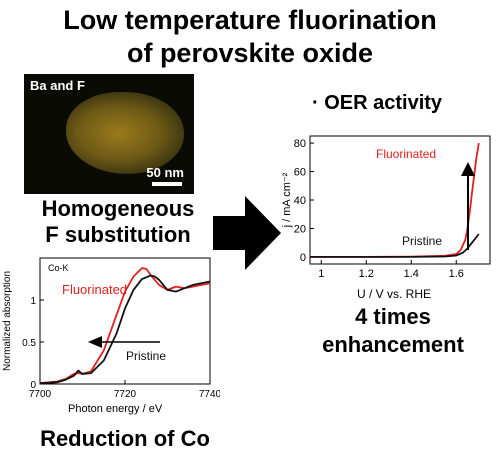 The height and width of the screenshot is (452, 500). What do you see at coordinates (300, 144) in the screenshot?
I see `y-tick-label: 80` at bounding box center [300, 144].